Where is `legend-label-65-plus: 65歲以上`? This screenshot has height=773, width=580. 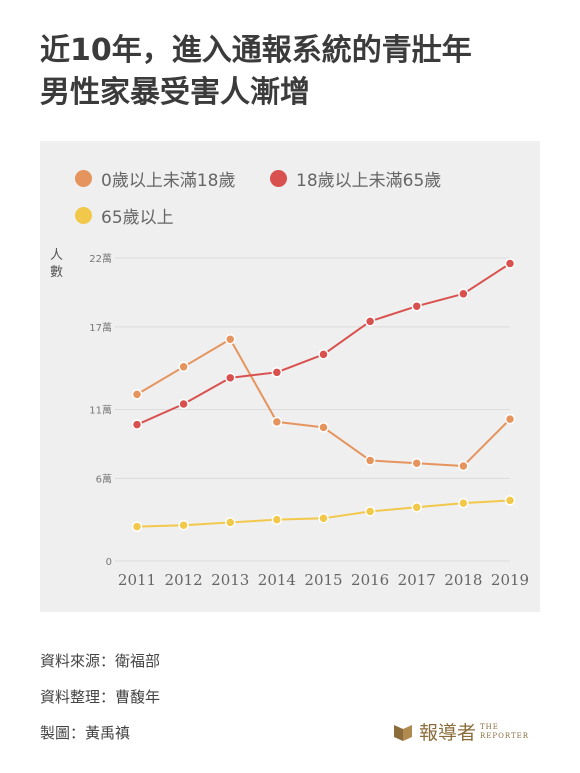
legend-label-65-plus: 65歲以上 is located at coordinates (137, 218).